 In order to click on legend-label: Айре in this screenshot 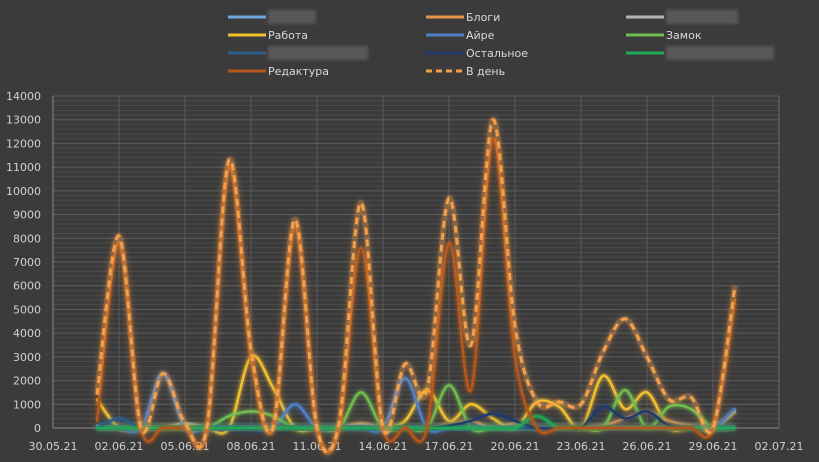, I will do `click(480, 35)`.